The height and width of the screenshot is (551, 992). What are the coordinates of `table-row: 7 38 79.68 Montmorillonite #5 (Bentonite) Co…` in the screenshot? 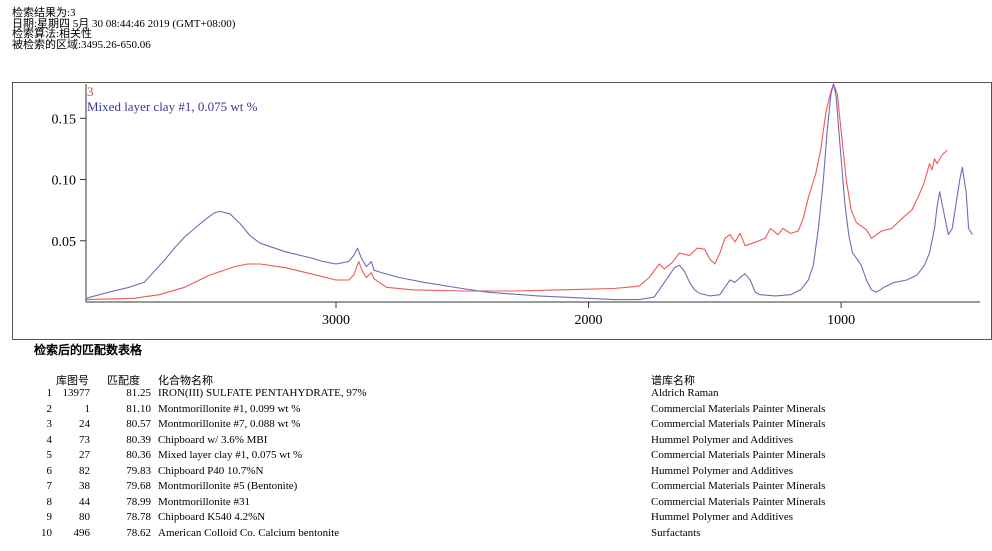 It's located at (496, 487).